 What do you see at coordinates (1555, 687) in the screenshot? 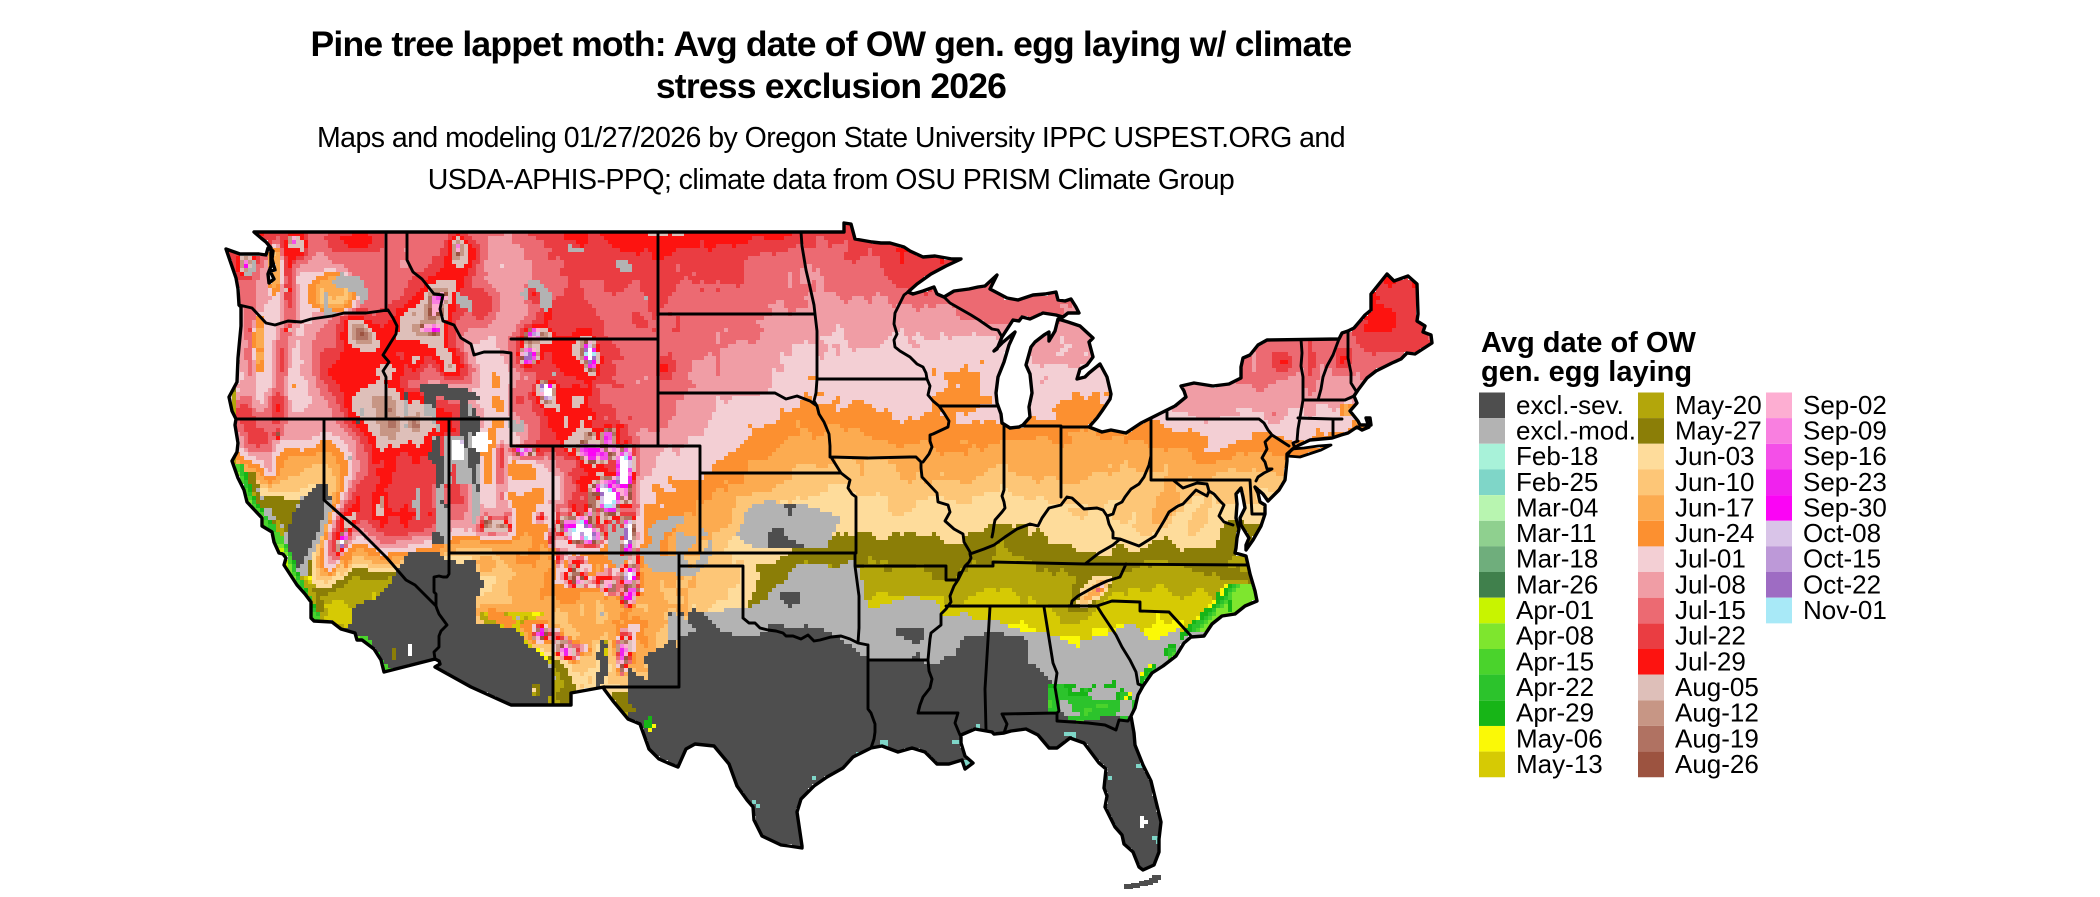
I see `svg-text: Apr-22` at bounding box center [1555, 687].